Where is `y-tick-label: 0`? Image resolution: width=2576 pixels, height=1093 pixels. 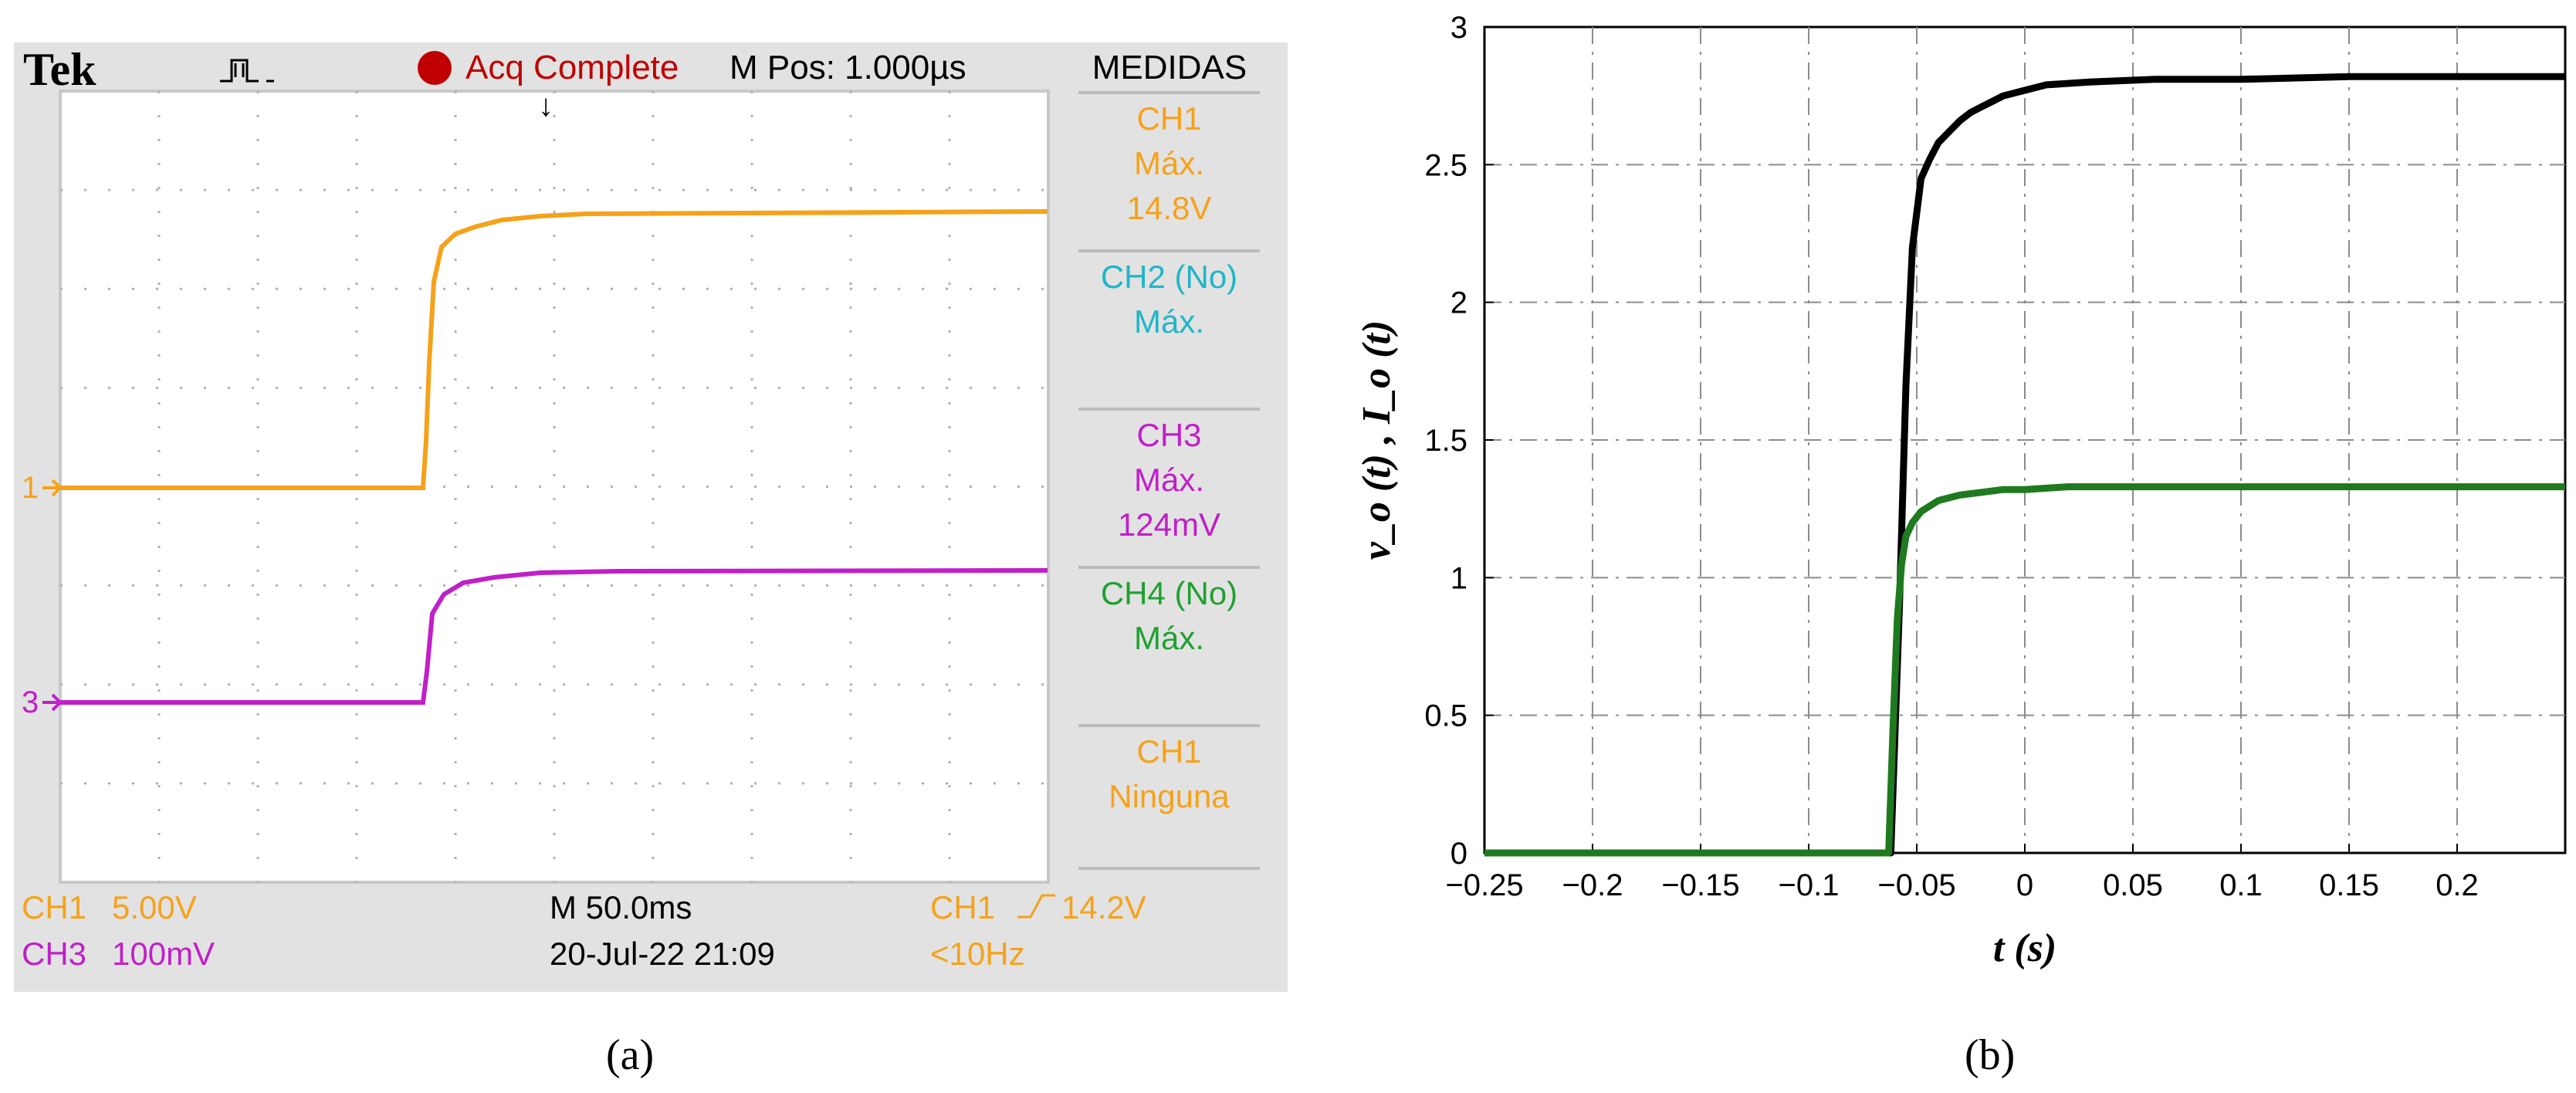 y-tick-label: 0 is located at coordinates (1458, 854).